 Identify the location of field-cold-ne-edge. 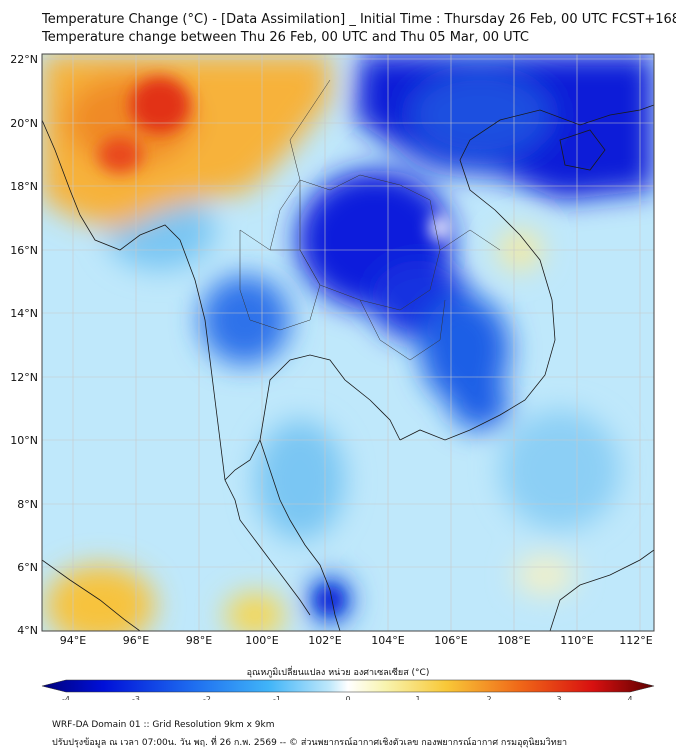
(480, 115).